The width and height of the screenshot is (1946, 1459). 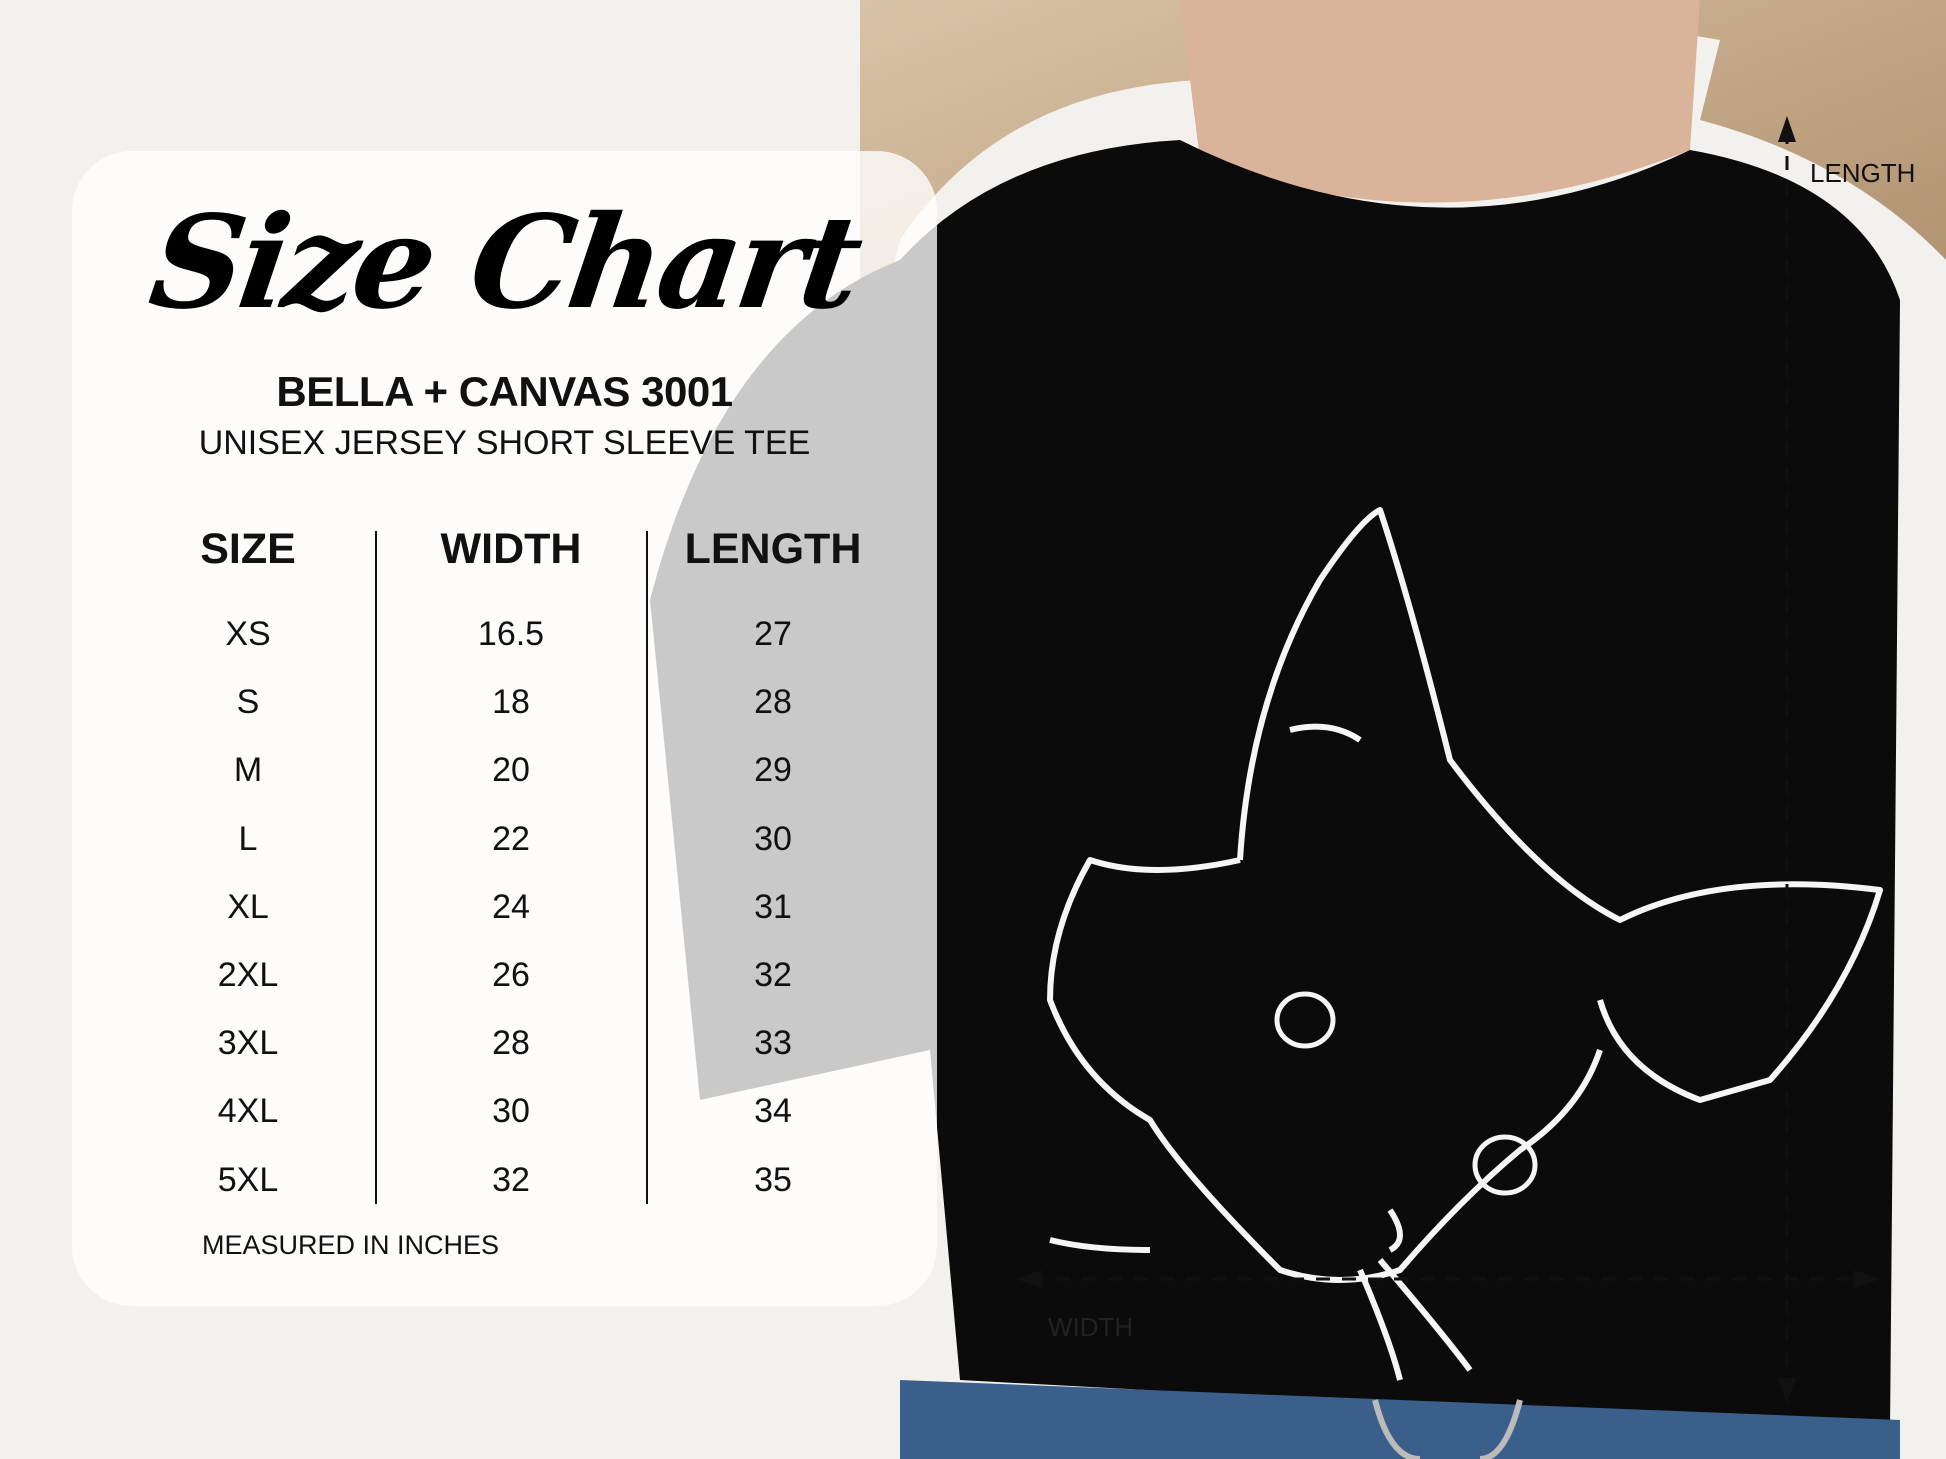 What do you see at coordinates (1787, 1391) in the screenshot?
I see `length-arrow-down-icon` at bounding box center [1787, 1391].